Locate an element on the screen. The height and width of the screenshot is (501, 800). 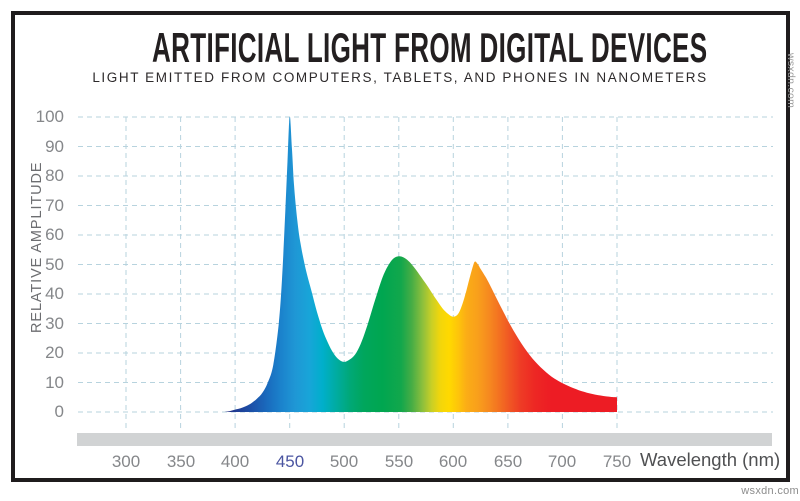
x-tick-label-300: 300 is located at coordinates (126, 461).